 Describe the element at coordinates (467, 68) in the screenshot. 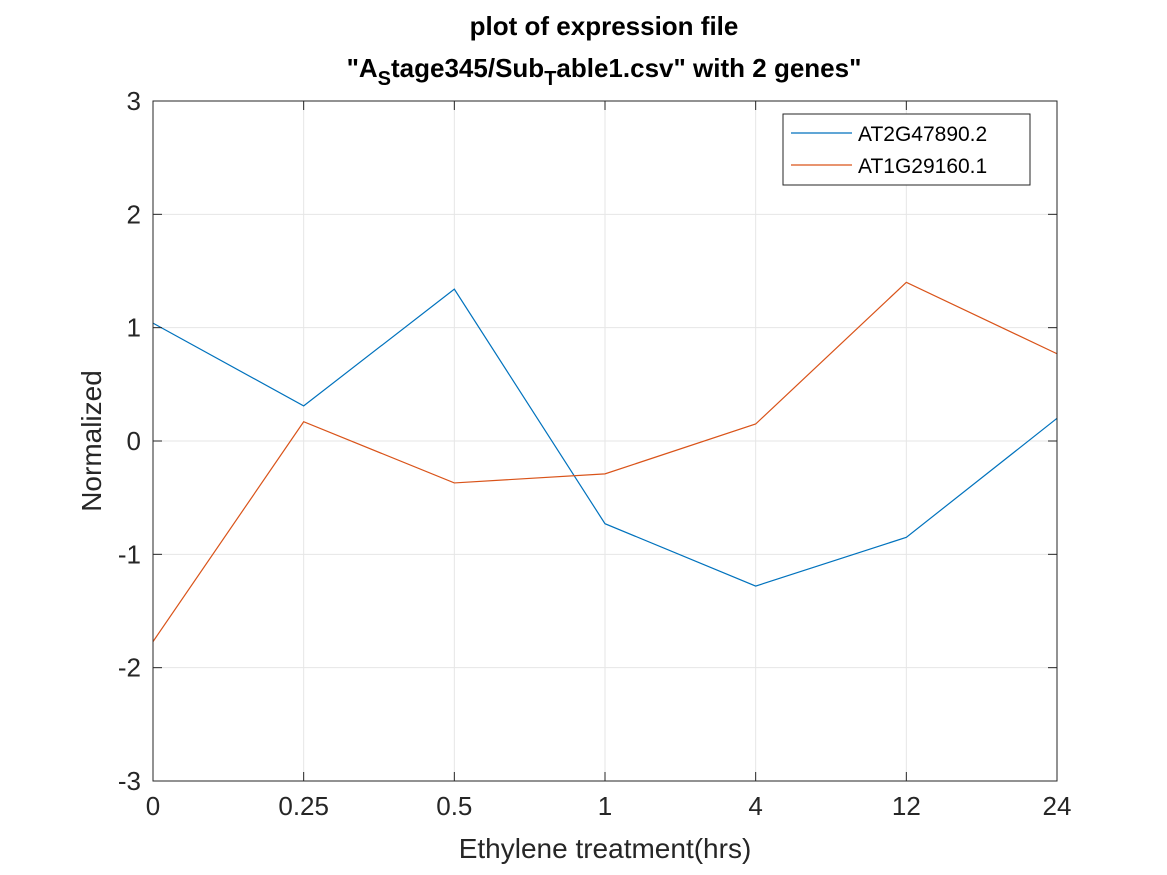

I see `title-line-2-middle: tage345/Sub` at that location.